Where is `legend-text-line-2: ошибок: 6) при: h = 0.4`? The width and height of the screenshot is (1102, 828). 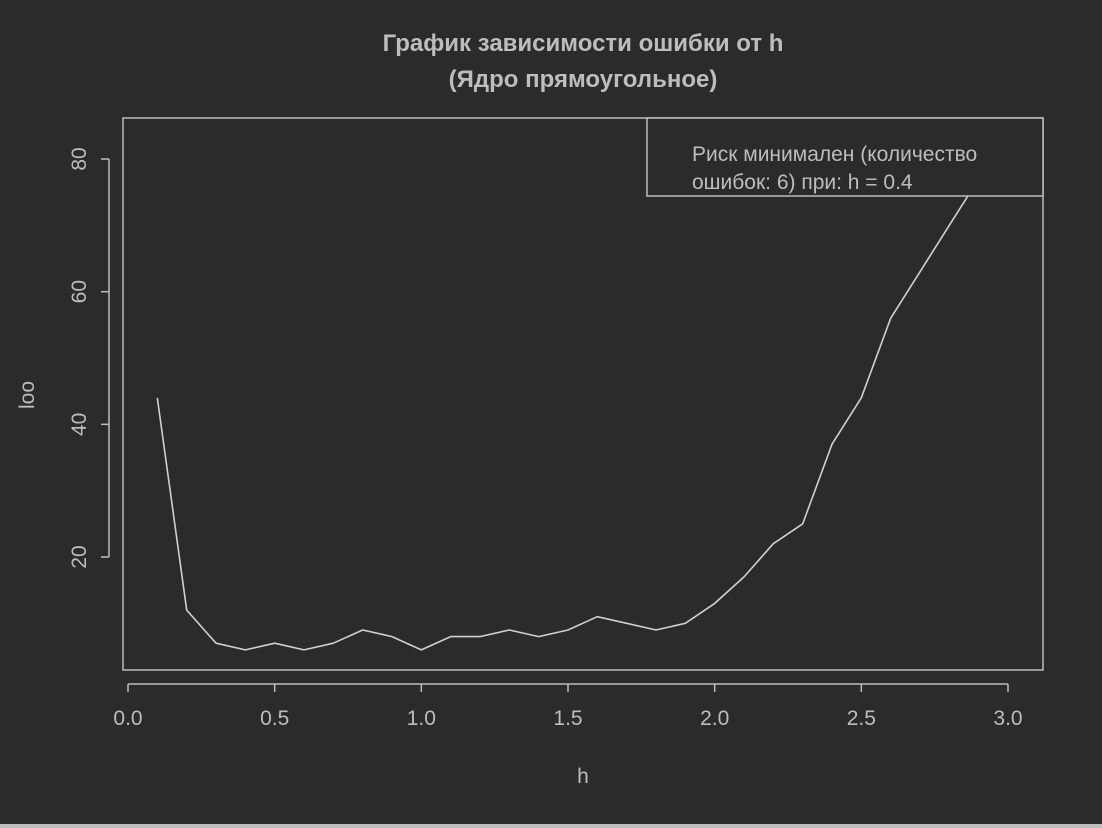
legend-text-line-2: ошибок: 6) при: h = 0.4 is located at coordinates (802, 182).